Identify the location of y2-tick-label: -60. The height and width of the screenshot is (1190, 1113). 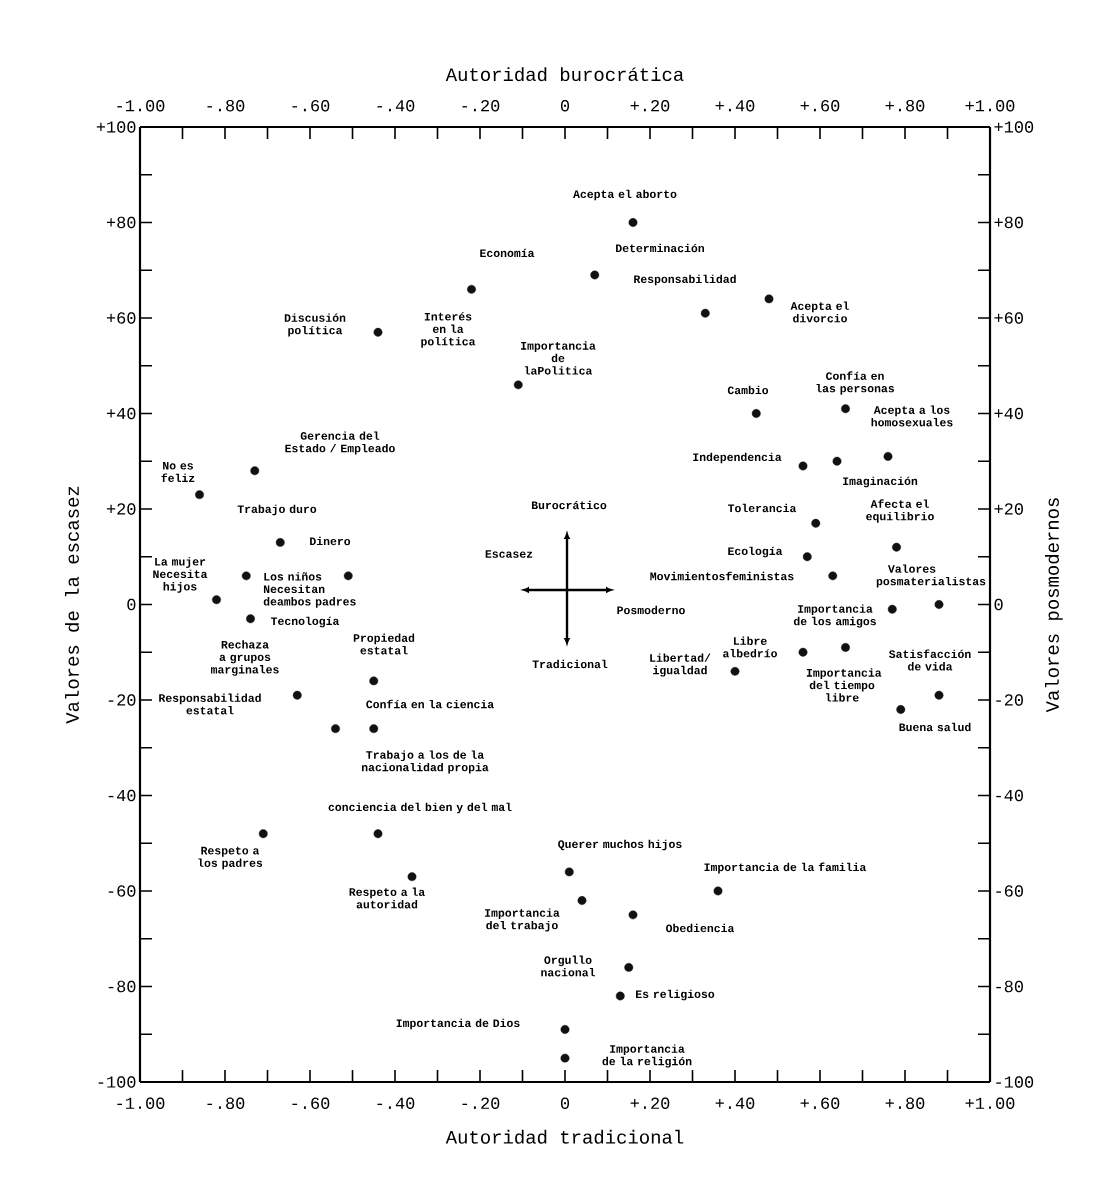
(1009, 891).